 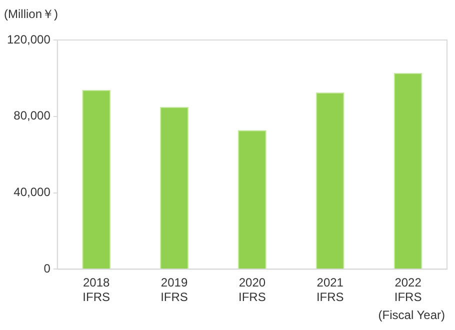 What do you see at coordinates (330, 290) in the screenshot?
I see `x-tick-label: 2021 IFRS` at bounding box center [330, 290].